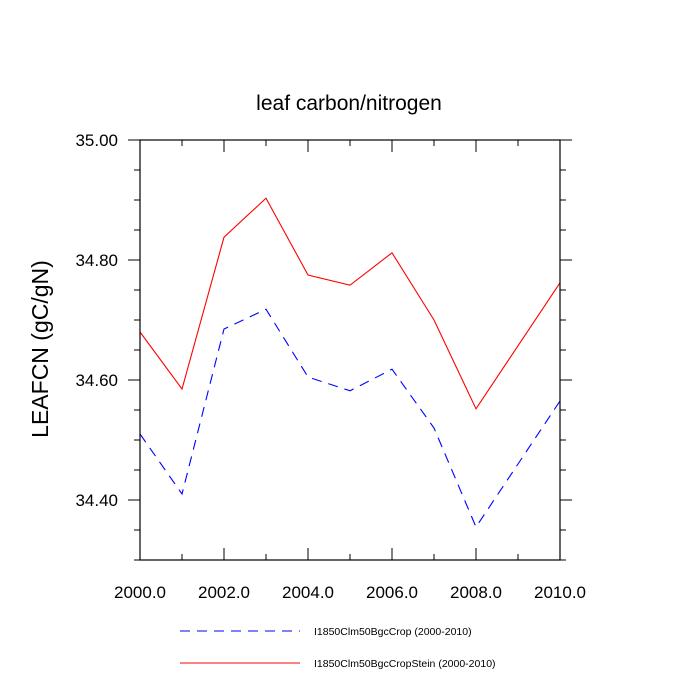 This screenshot has height=700, width=700. I want to click on chart-title: leaf carbon/nitrogen, so click(349, 103).